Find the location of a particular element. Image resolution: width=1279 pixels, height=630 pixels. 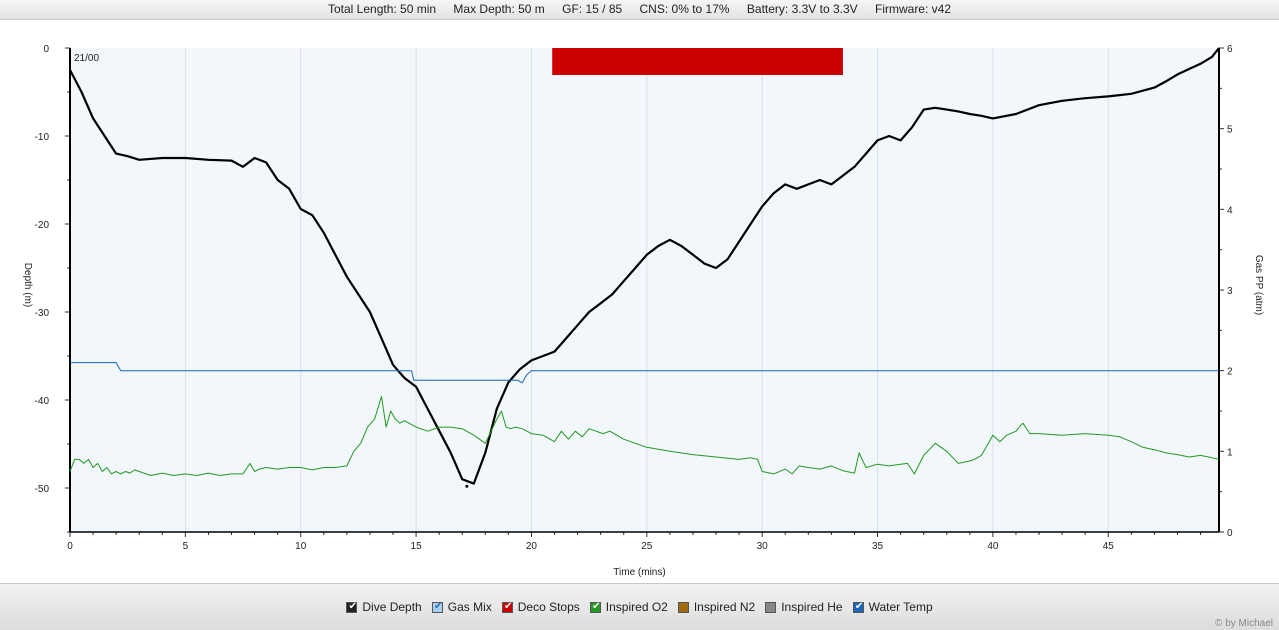

y-tick-label: -50 is located at coordinates (42, 489).